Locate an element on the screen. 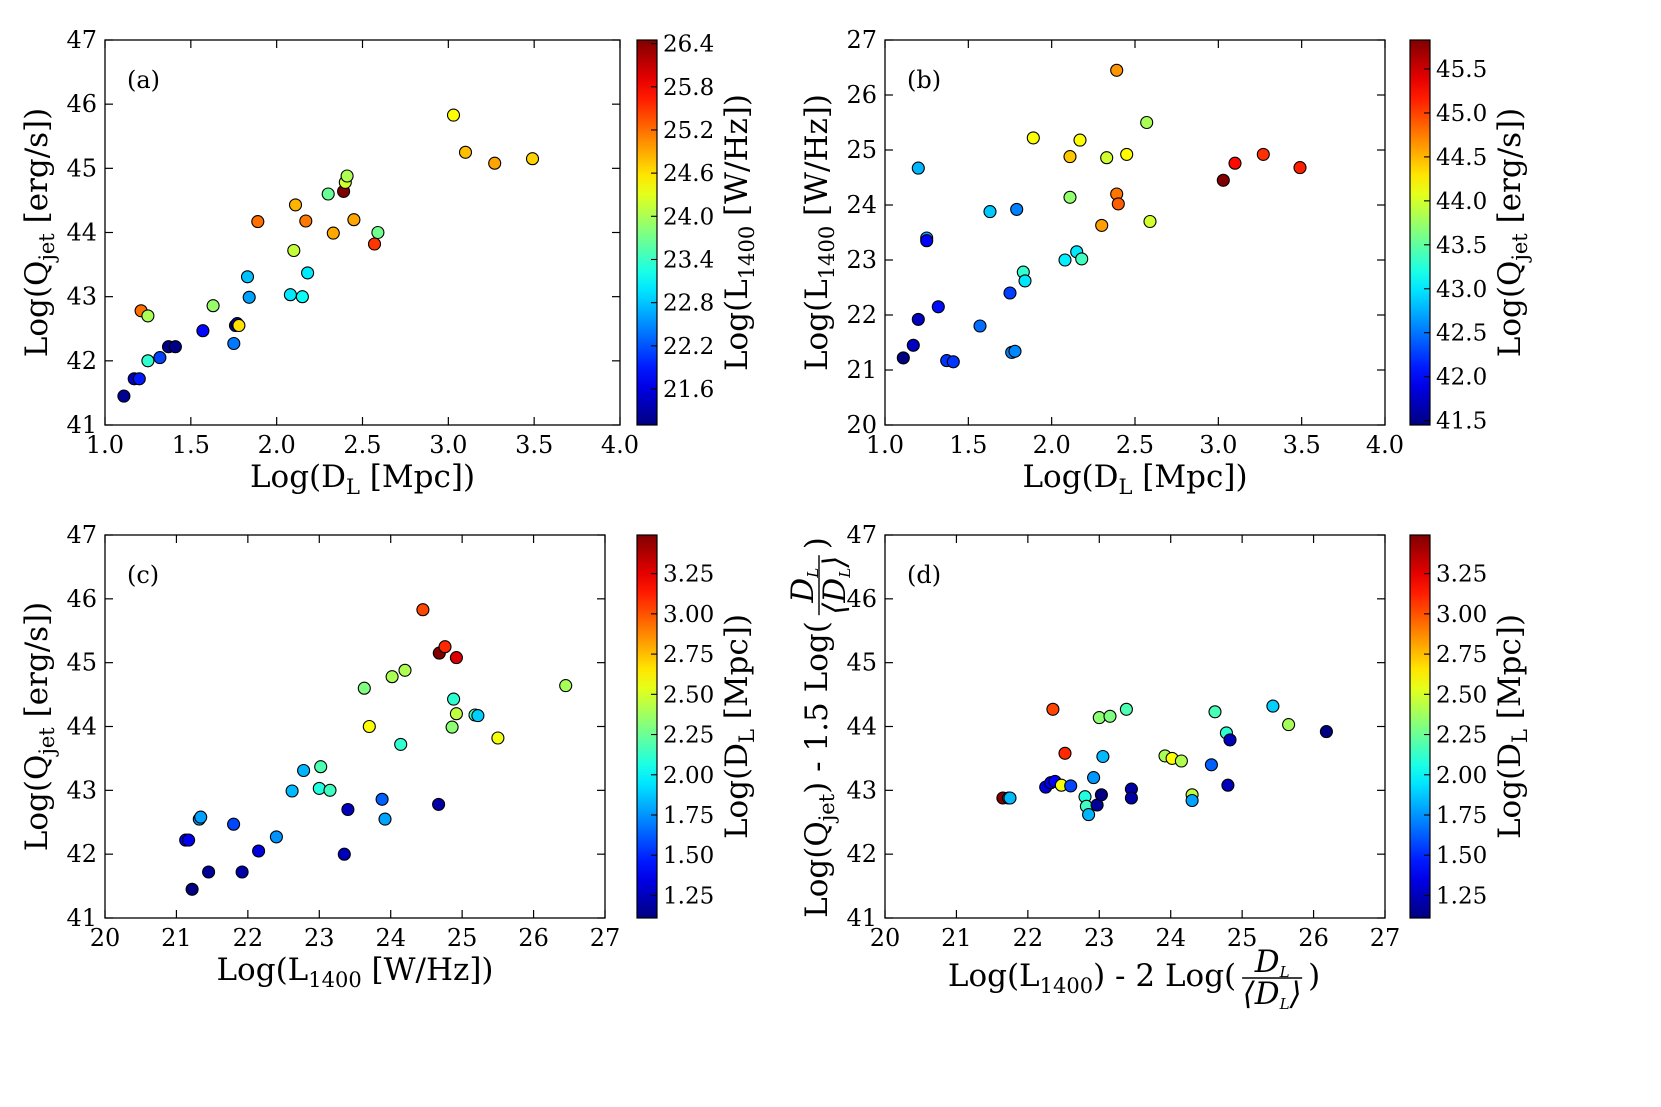  colorbar-tick-label: 1.75 is located at coordinates (688, 816).